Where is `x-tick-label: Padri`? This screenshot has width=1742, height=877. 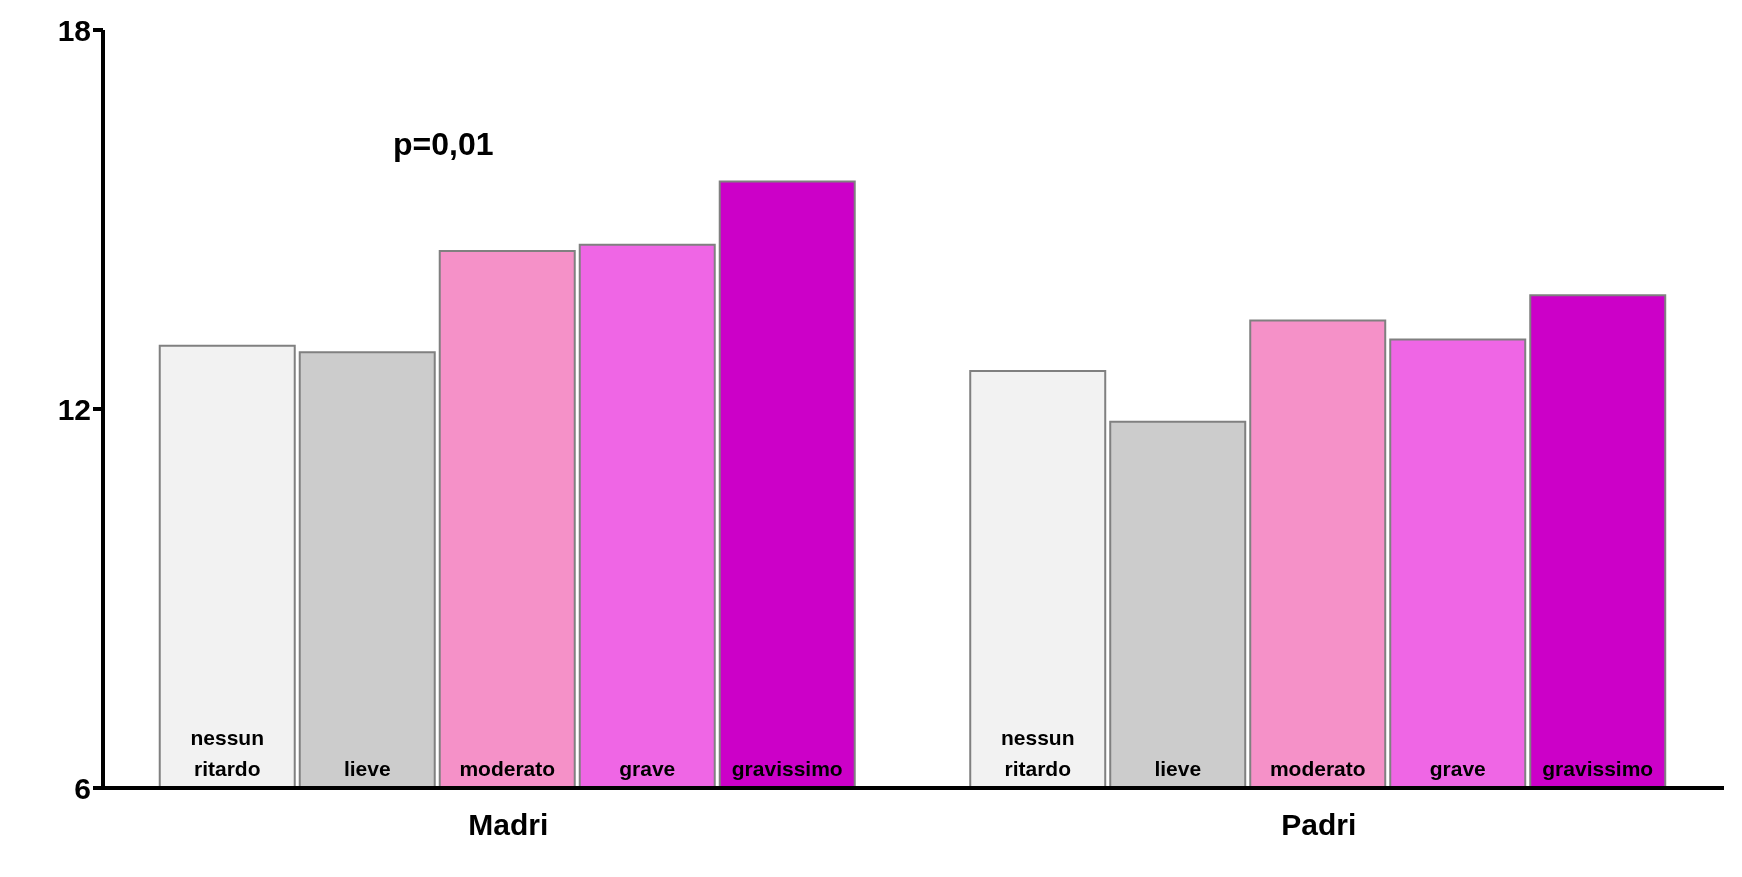 x-tick-label: Padri is located at coordinates (1319, 825).